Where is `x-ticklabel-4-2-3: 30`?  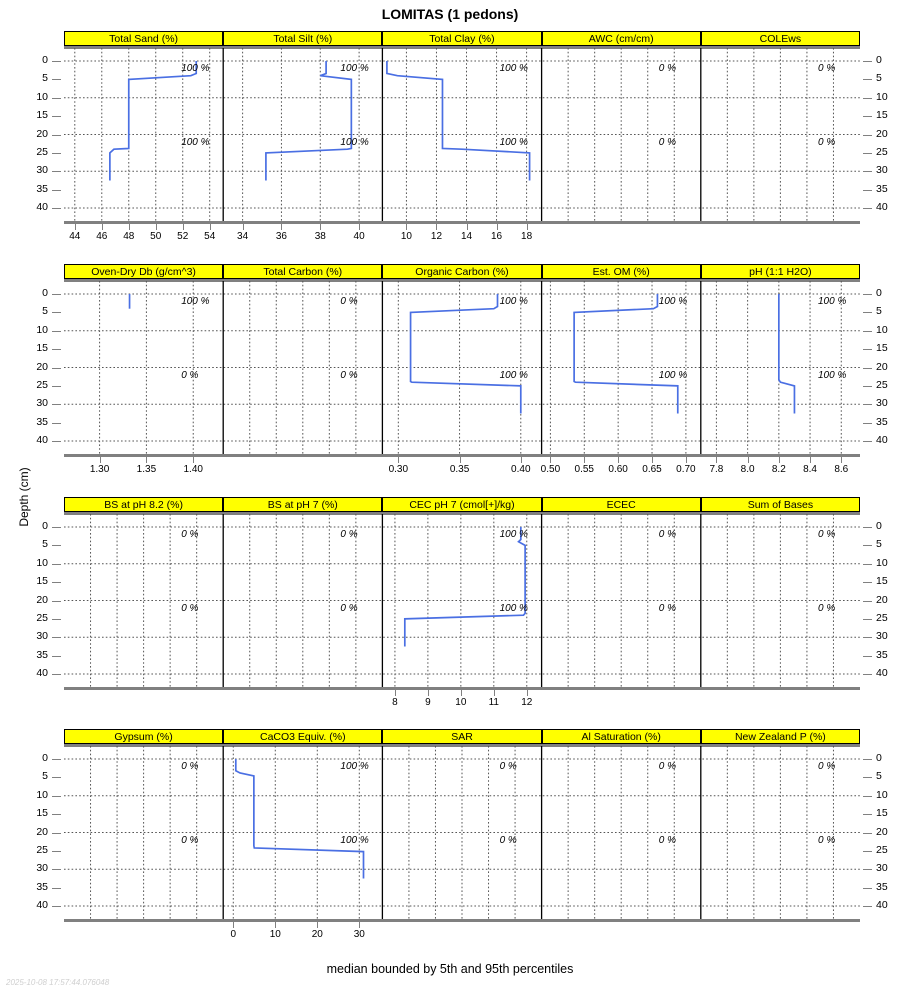 x-ticklabel-4-2-3: 30 is located at coordinates (359, 934).